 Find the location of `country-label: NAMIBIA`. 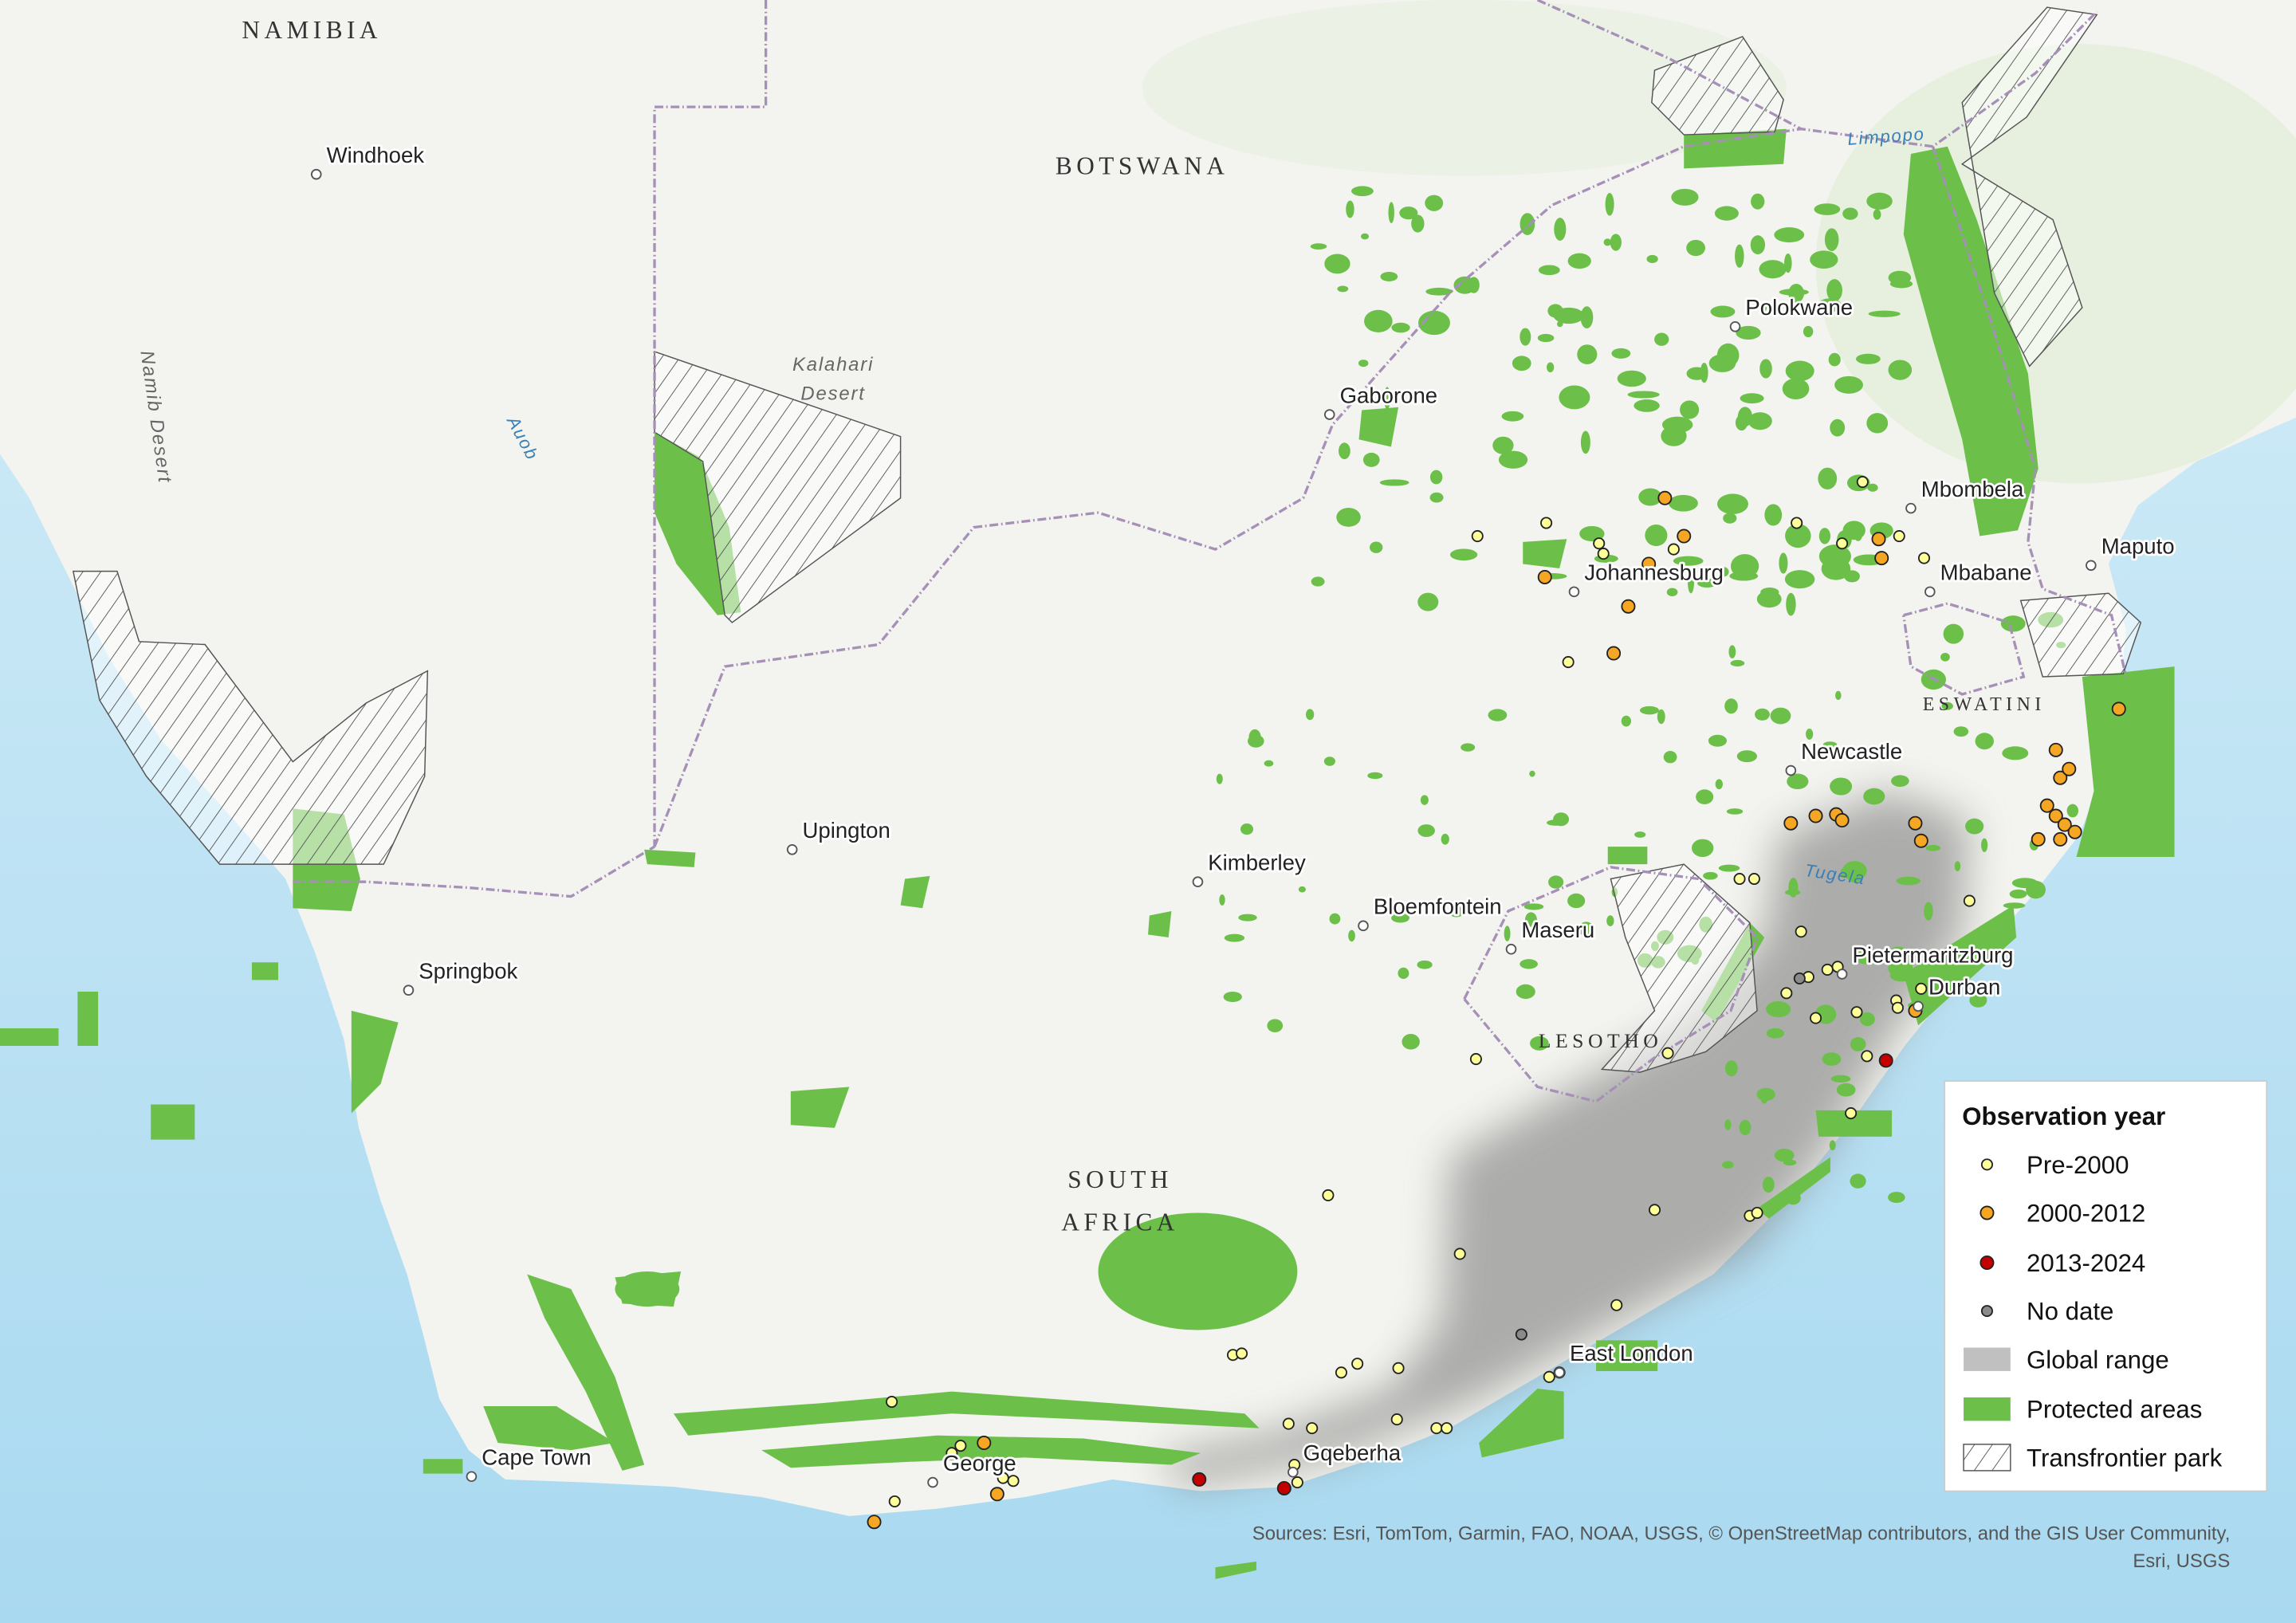

country-label: NAMIBIA is located at coordinates (312, 30).